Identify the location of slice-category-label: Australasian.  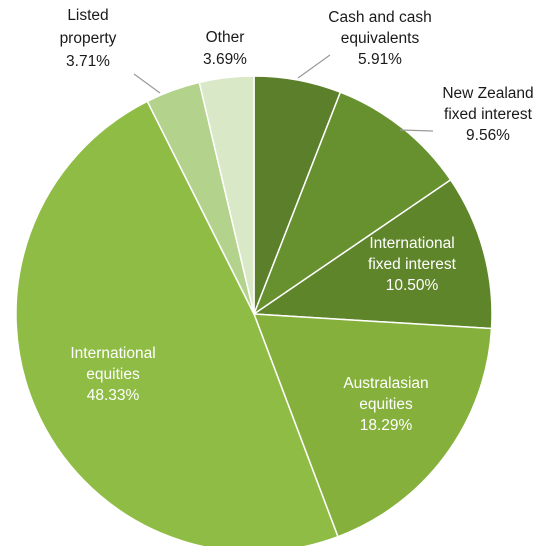
(385, 383).